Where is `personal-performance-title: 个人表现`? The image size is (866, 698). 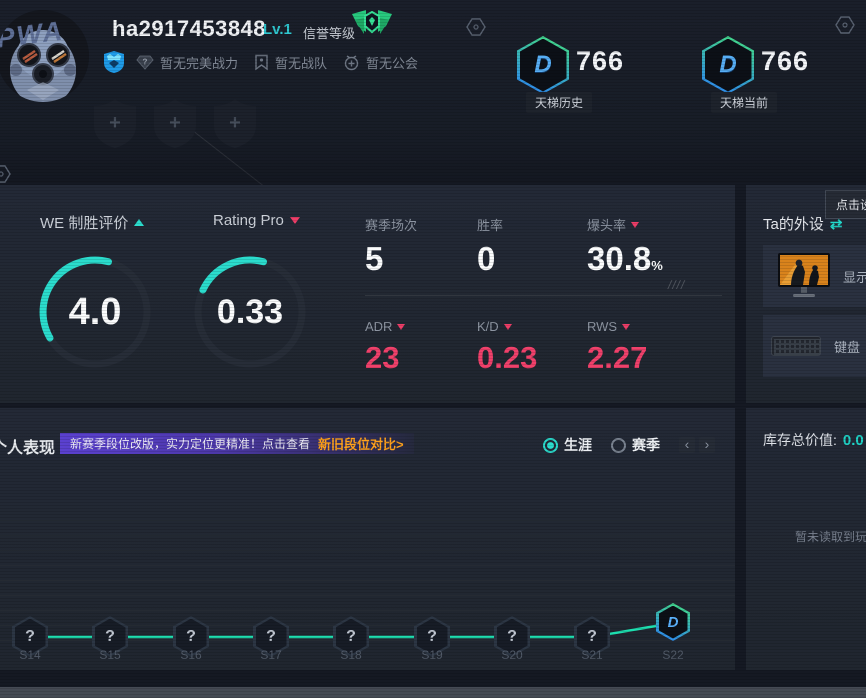
personal-performance-title: 个人表现 is located at coordinates (28, 448).